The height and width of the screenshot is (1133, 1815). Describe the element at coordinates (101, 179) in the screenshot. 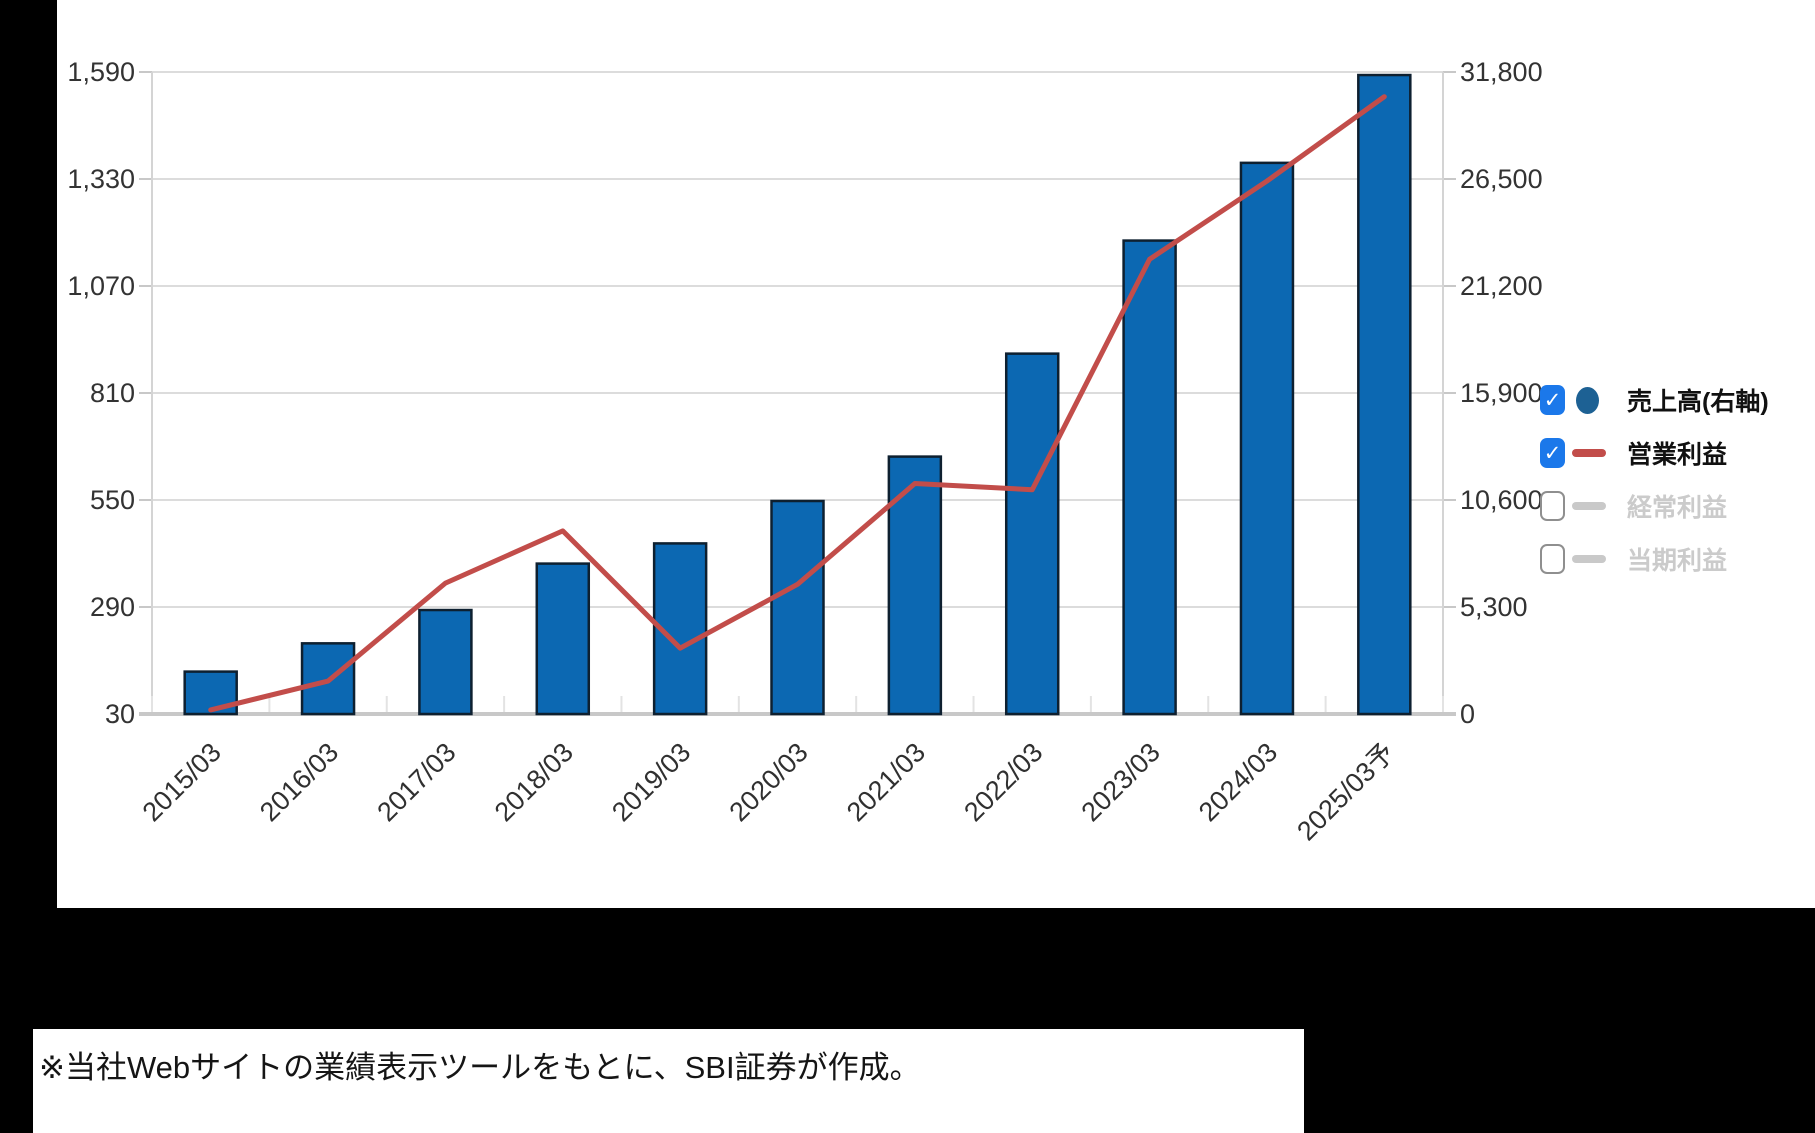

I see `left-axis-label: 1,330` at that location.